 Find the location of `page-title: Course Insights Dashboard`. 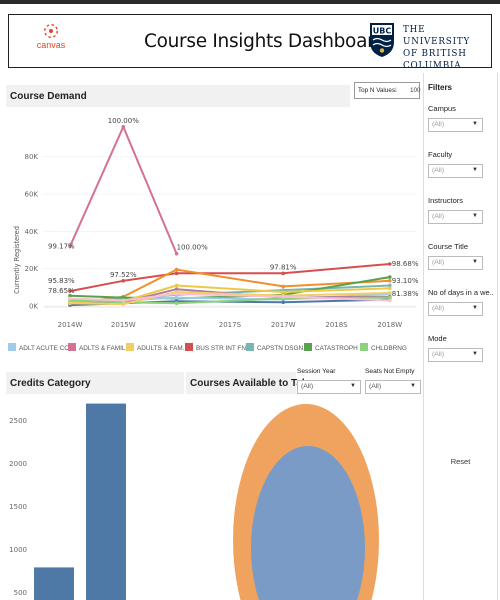

page-title: Course Insights Dashboard is located at coordinates (265, 41).